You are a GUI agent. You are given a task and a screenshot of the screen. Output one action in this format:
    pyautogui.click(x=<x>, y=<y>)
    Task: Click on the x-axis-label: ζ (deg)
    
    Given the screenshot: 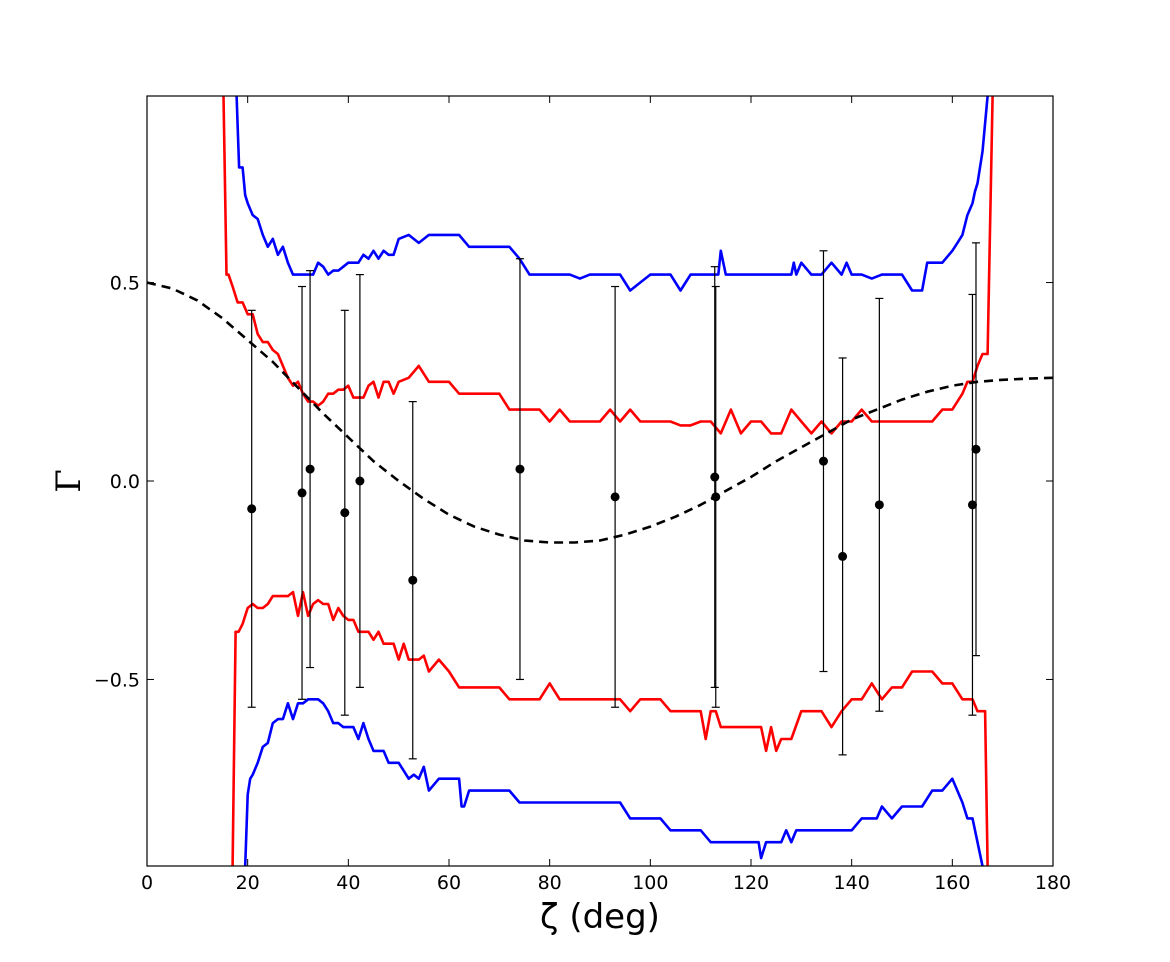 What is the action you would take?
    pyautogui.click(x=600, y=917)
    